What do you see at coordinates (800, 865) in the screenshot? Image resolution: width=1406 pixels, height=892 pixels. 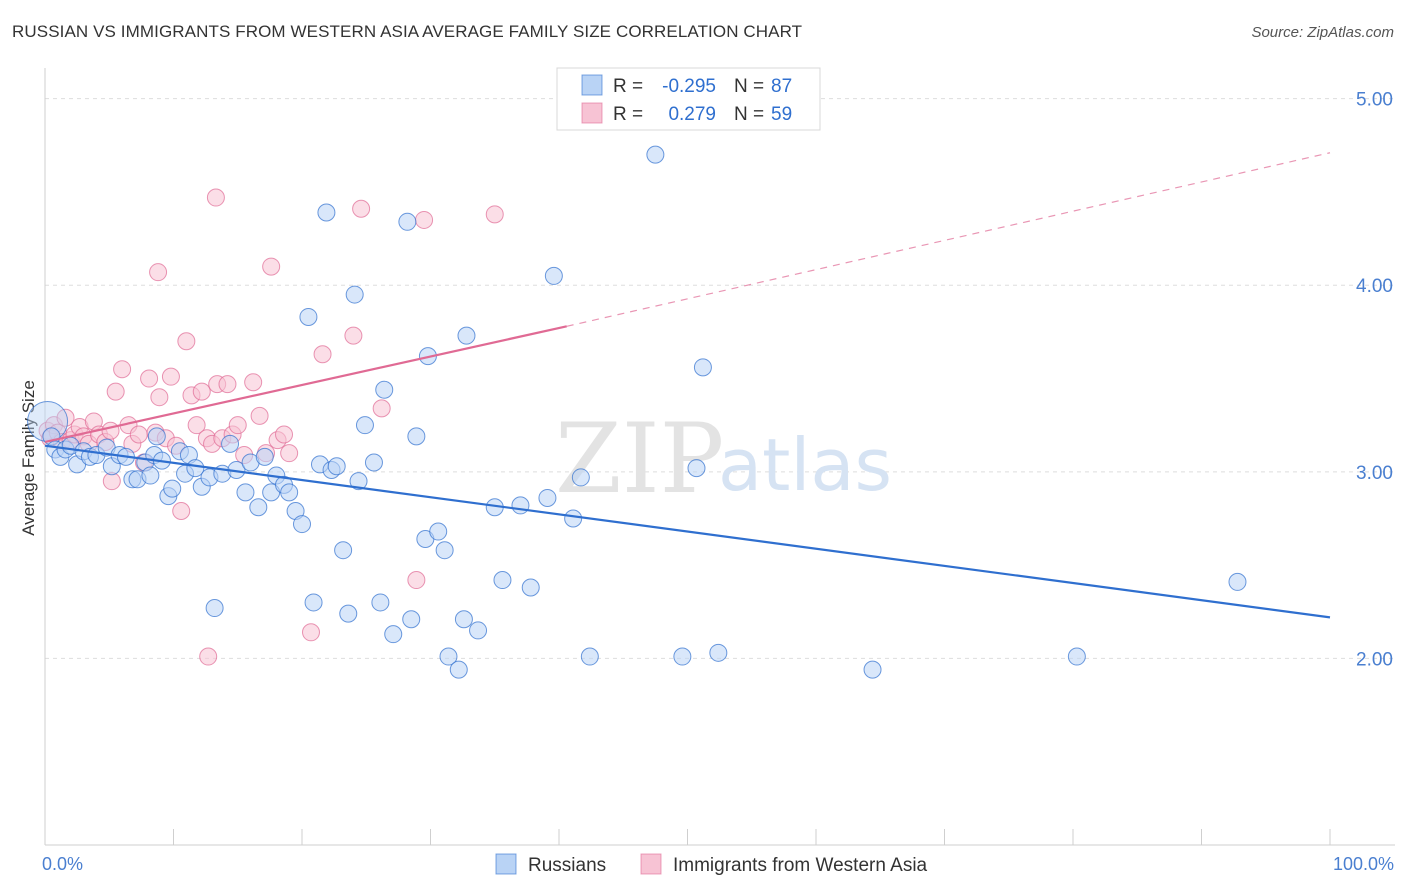 I see `bottom-legend-label: Immigrants from Western Asia` at bounding box center [800, 865].